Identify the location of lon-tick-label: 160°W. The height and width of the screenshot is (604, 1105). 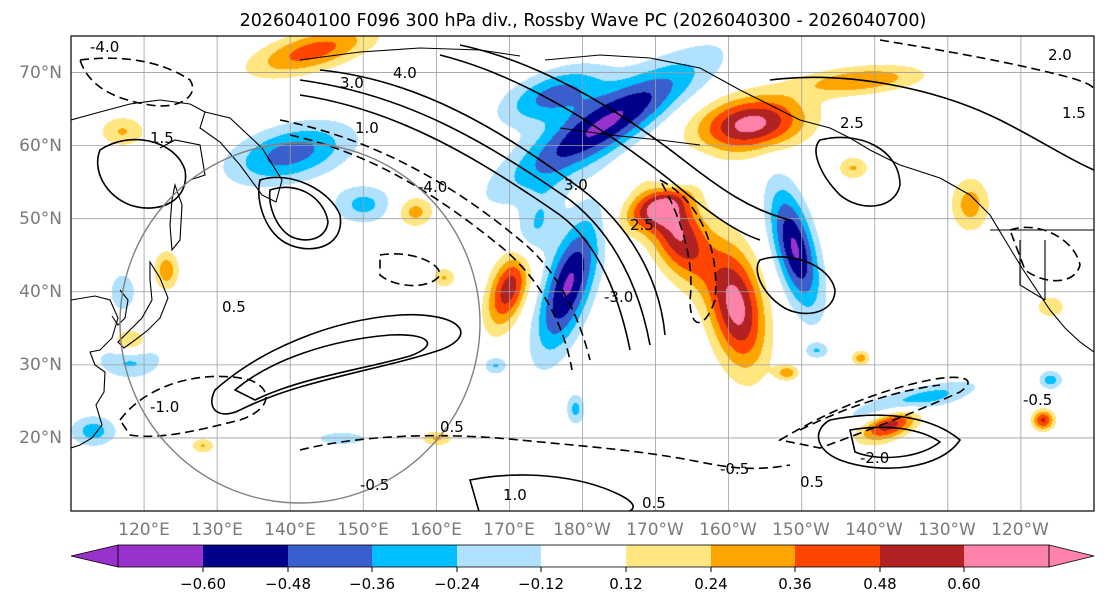
(728, 530).